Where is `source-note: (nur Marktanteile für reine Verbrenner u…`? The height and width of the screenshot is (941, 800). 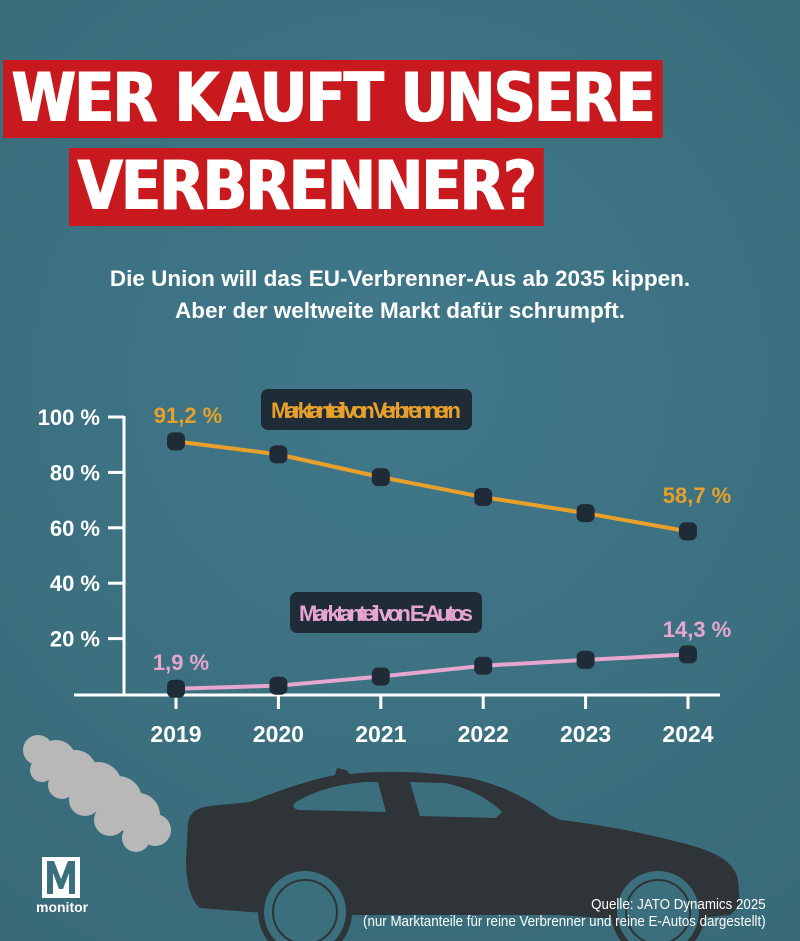 source-note: (nur Marktanteile für reine Verbrenner u… is located at coordinates (564, 922).